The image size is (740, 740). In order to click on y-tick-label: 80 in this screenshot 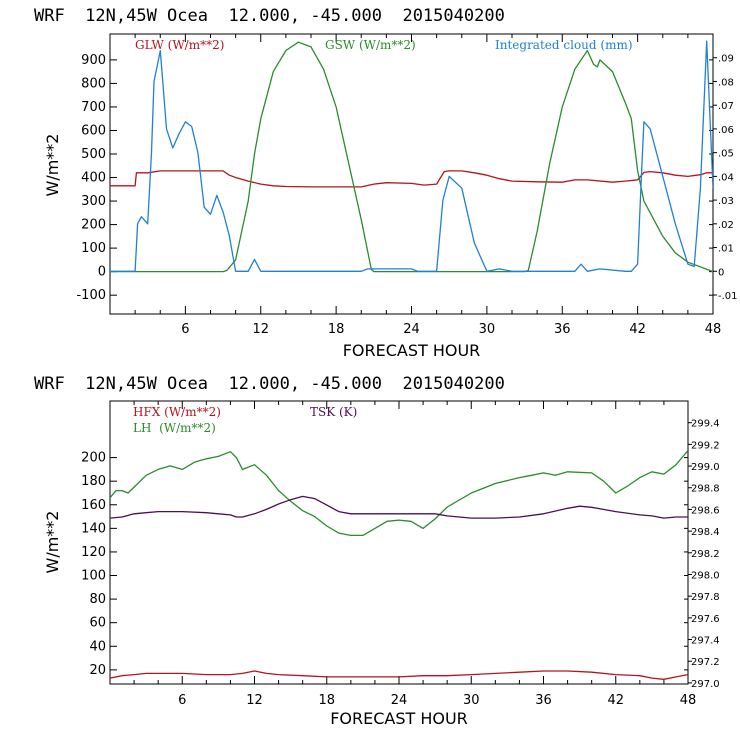, I will do `click(97, 599)`.